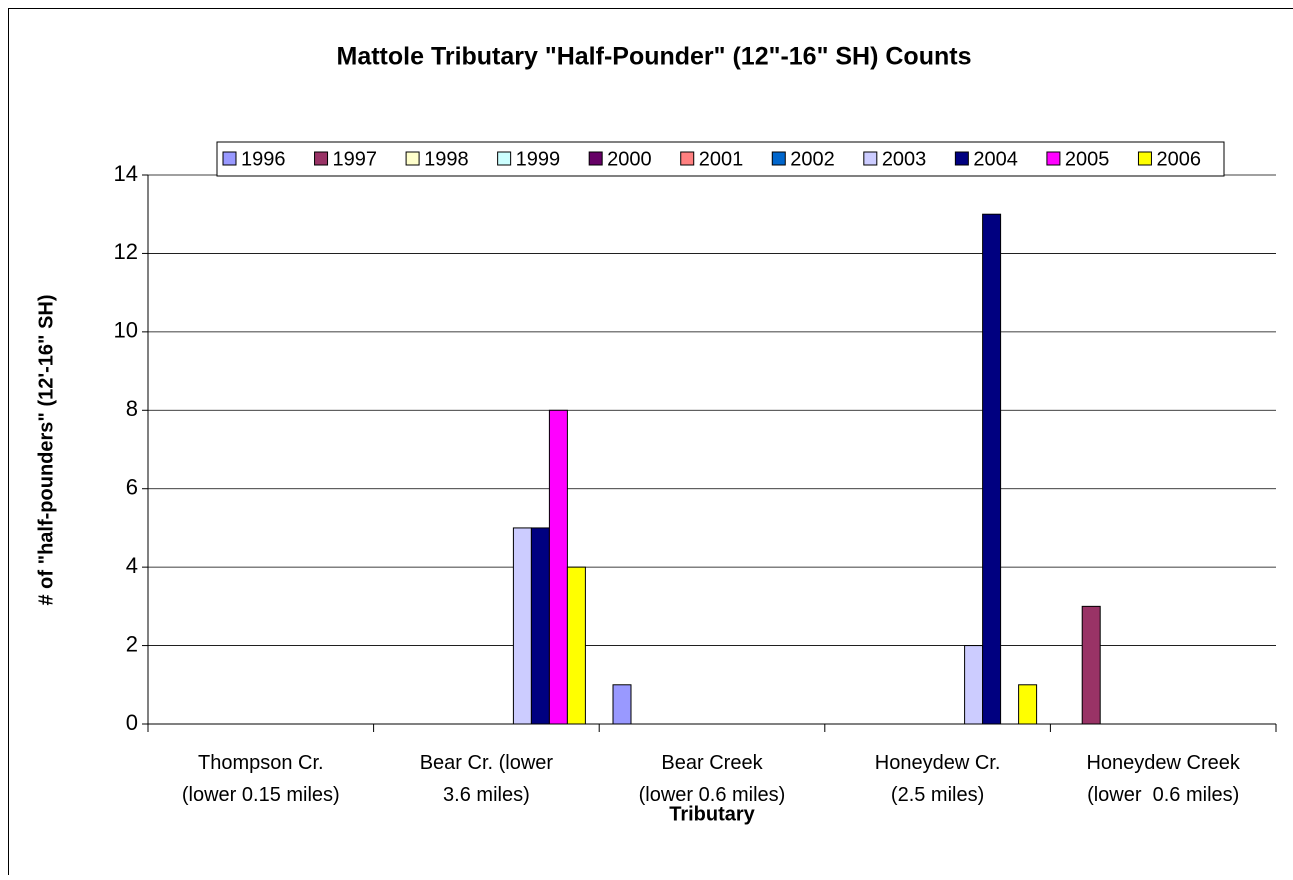  I want to click on y-tick-label: 2, so click(132, 643).